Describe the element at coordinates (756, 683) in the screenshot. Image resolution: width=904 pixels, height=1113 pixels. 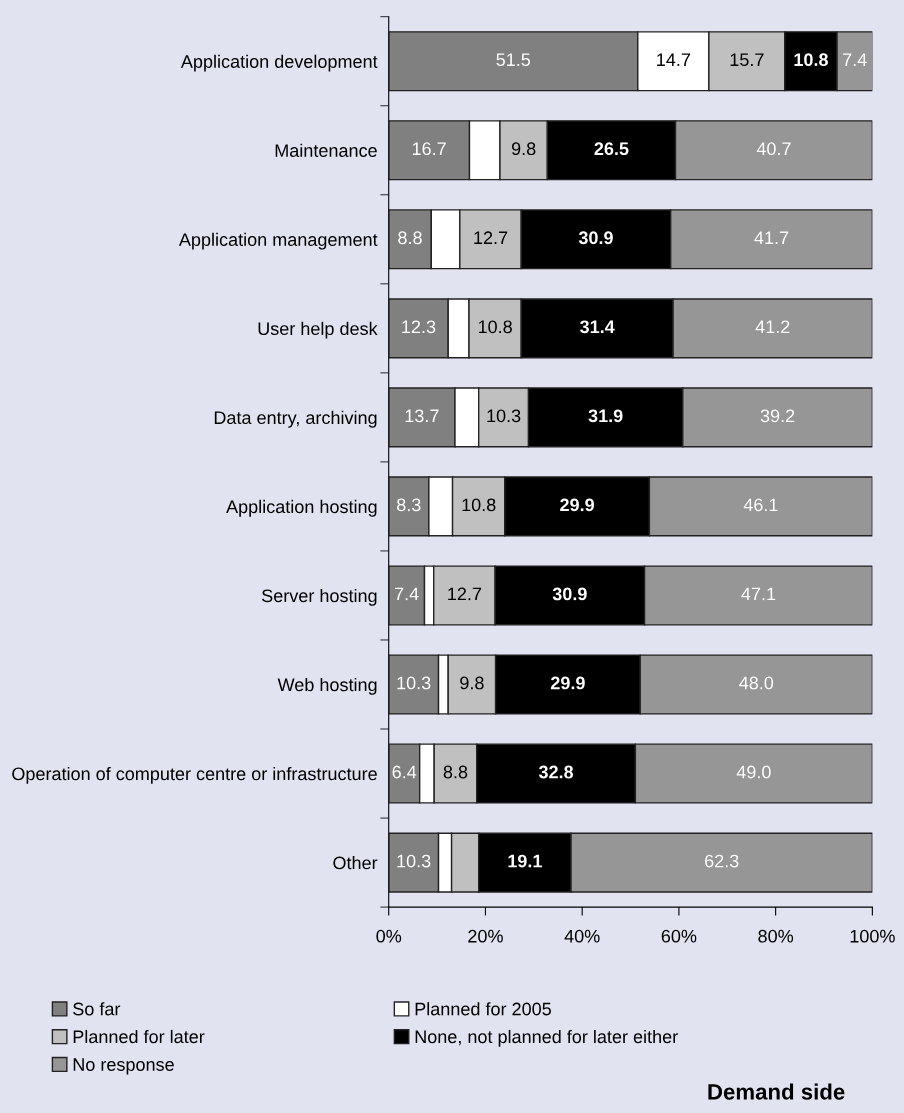
I see `data-label: 48.0` at that location.